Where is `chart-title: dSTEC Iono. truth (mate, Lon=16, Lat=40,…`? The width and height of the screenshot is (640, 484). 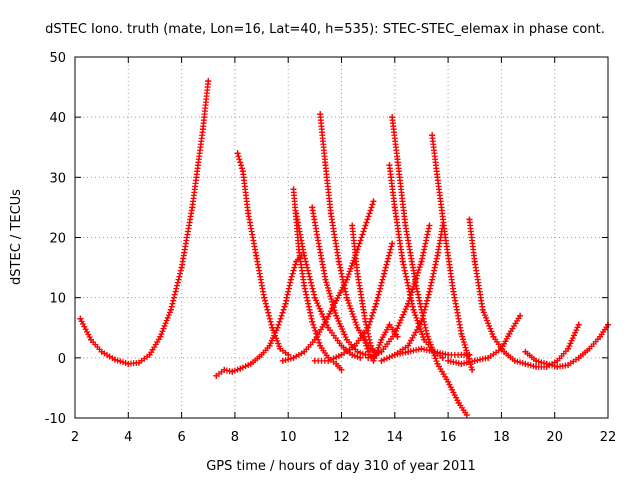
chart-title: dSTEC Iono. truth (mate, Lon=16, Lat=40,… is located at coordinates (325, 29).